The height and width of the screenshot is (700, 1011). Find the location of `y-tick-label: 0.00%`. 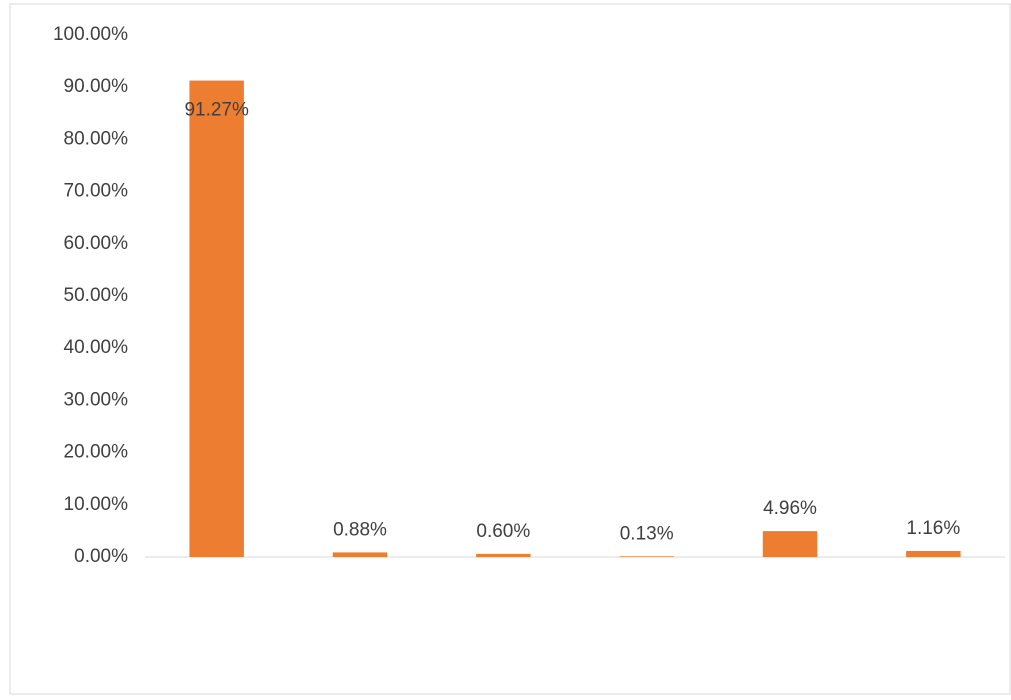

y-tick-label: 0.00% is located at coordinates (101, 556).